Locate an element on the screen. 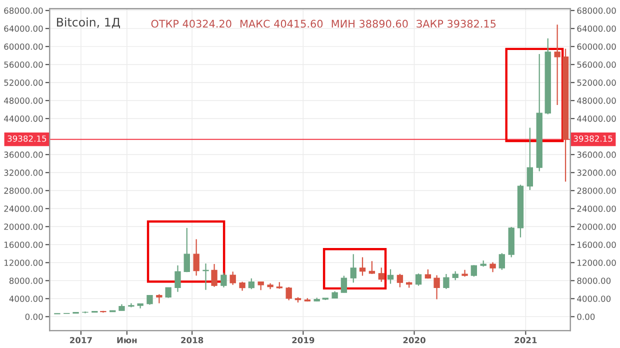 This screenshot has height=348, width=620. x-tick-label: 2020 is located at coordinates (414, 340).